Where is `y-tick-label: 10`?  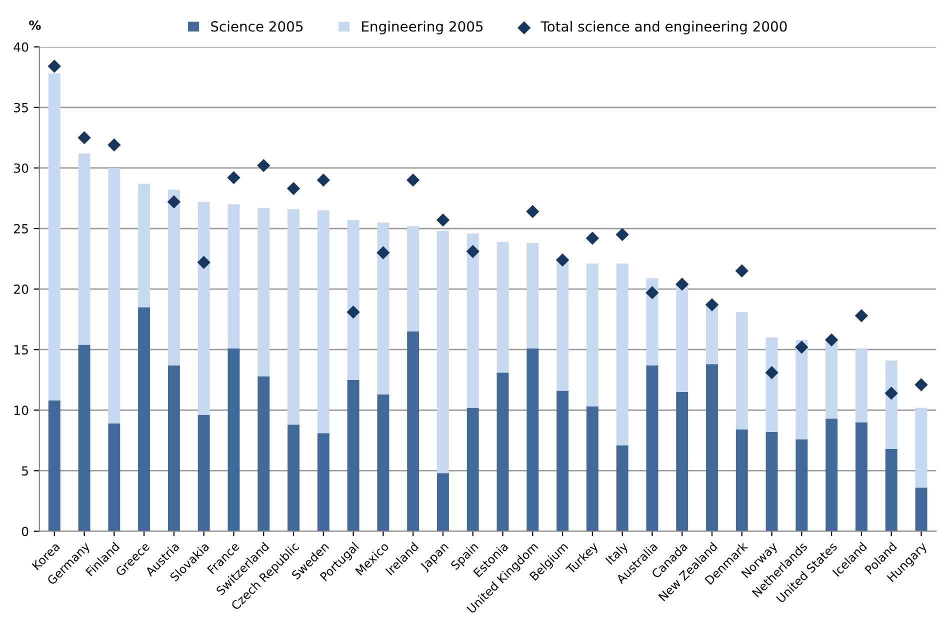 y-tick-label: 10 is located at coordinates (21, 411).